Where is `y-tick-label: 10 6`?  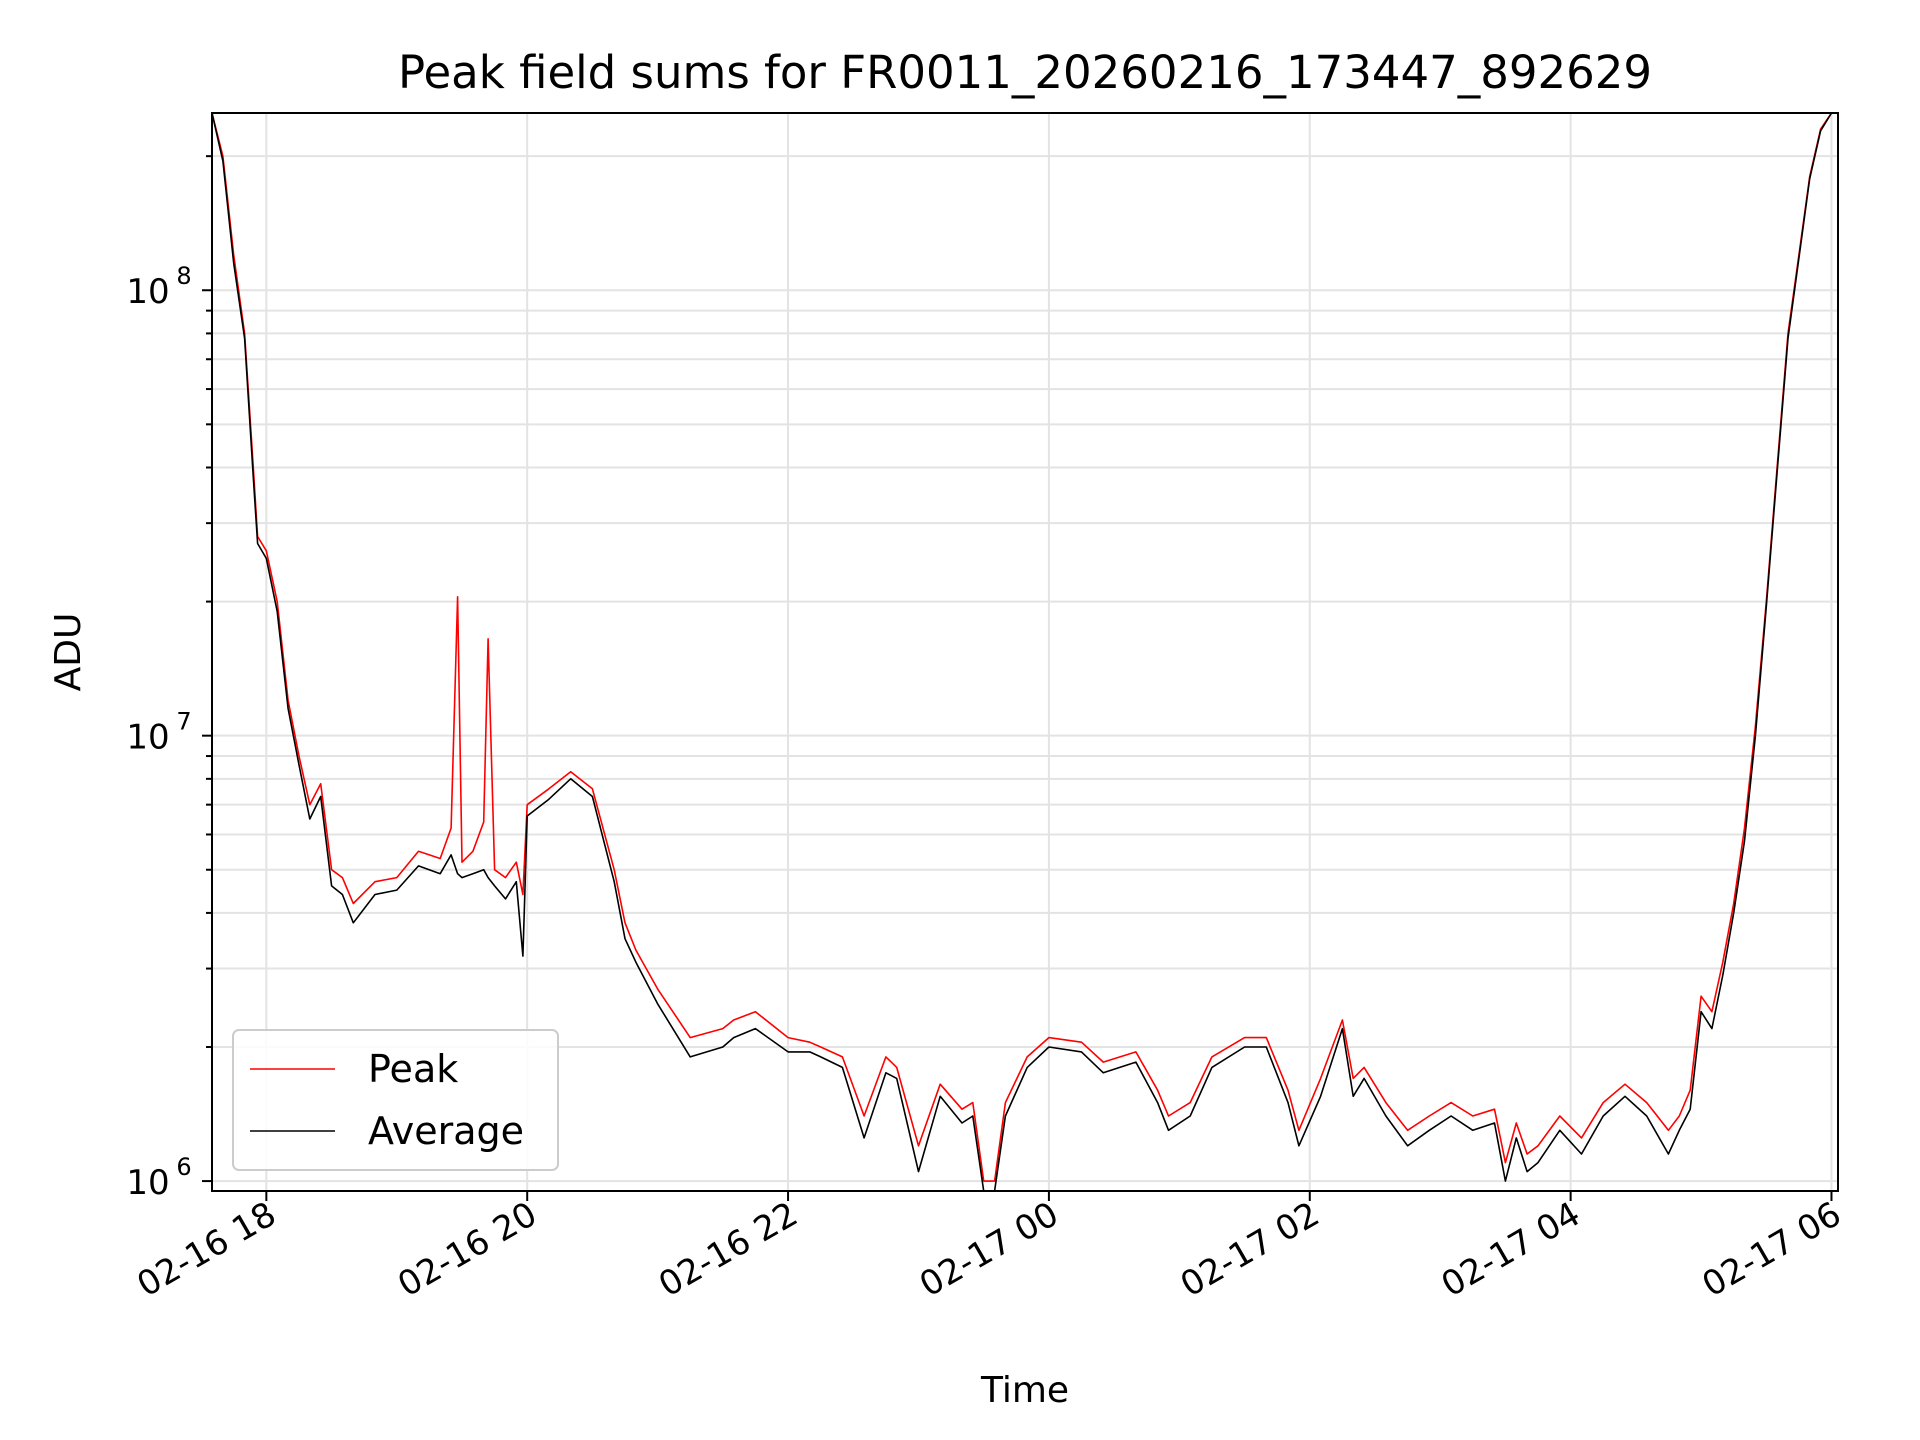
y-tick-label: 10 6 is located at coordinates (158, 1178).